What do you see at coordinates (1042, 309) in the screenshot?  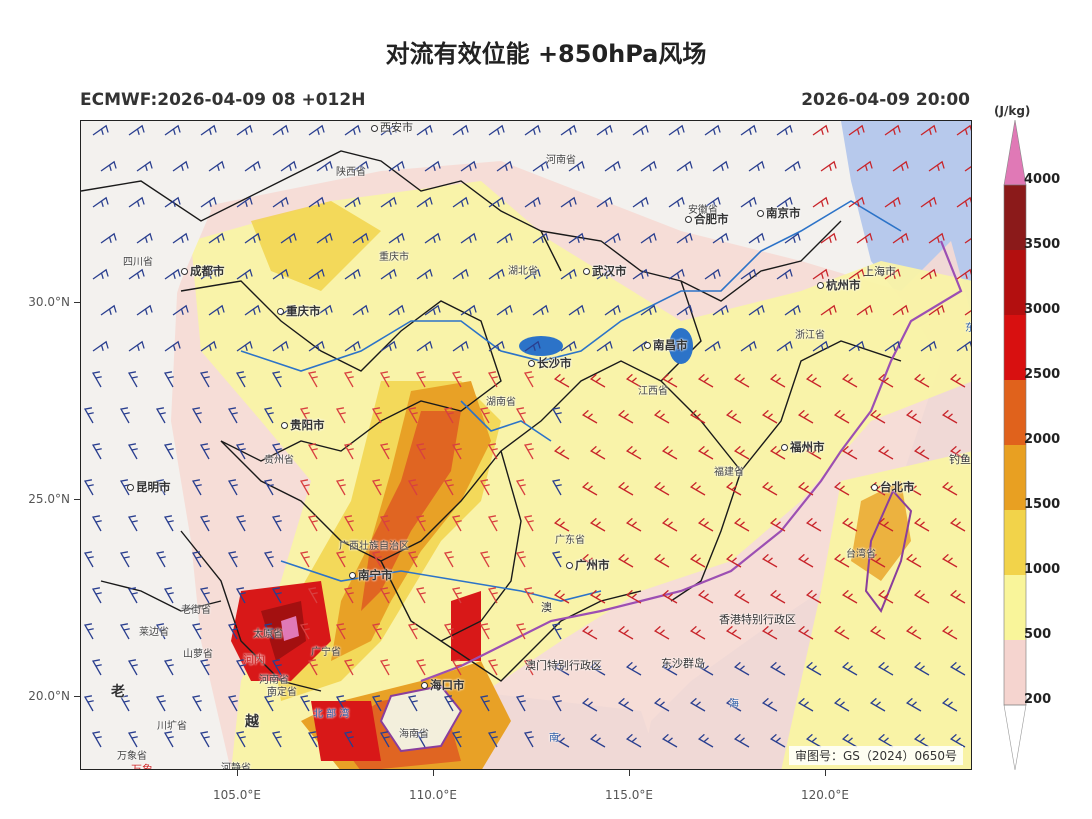 I see `colorbar-label-3000: 3000` at bounding box center [1042, 309].